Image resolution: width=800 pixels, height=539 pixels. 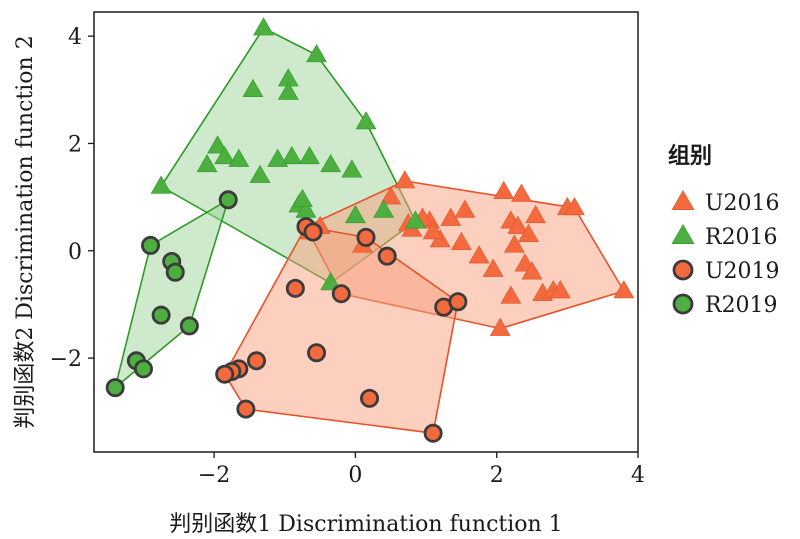 I want to click on legend-item-u2016: U2016, so click(x=725, y=202).